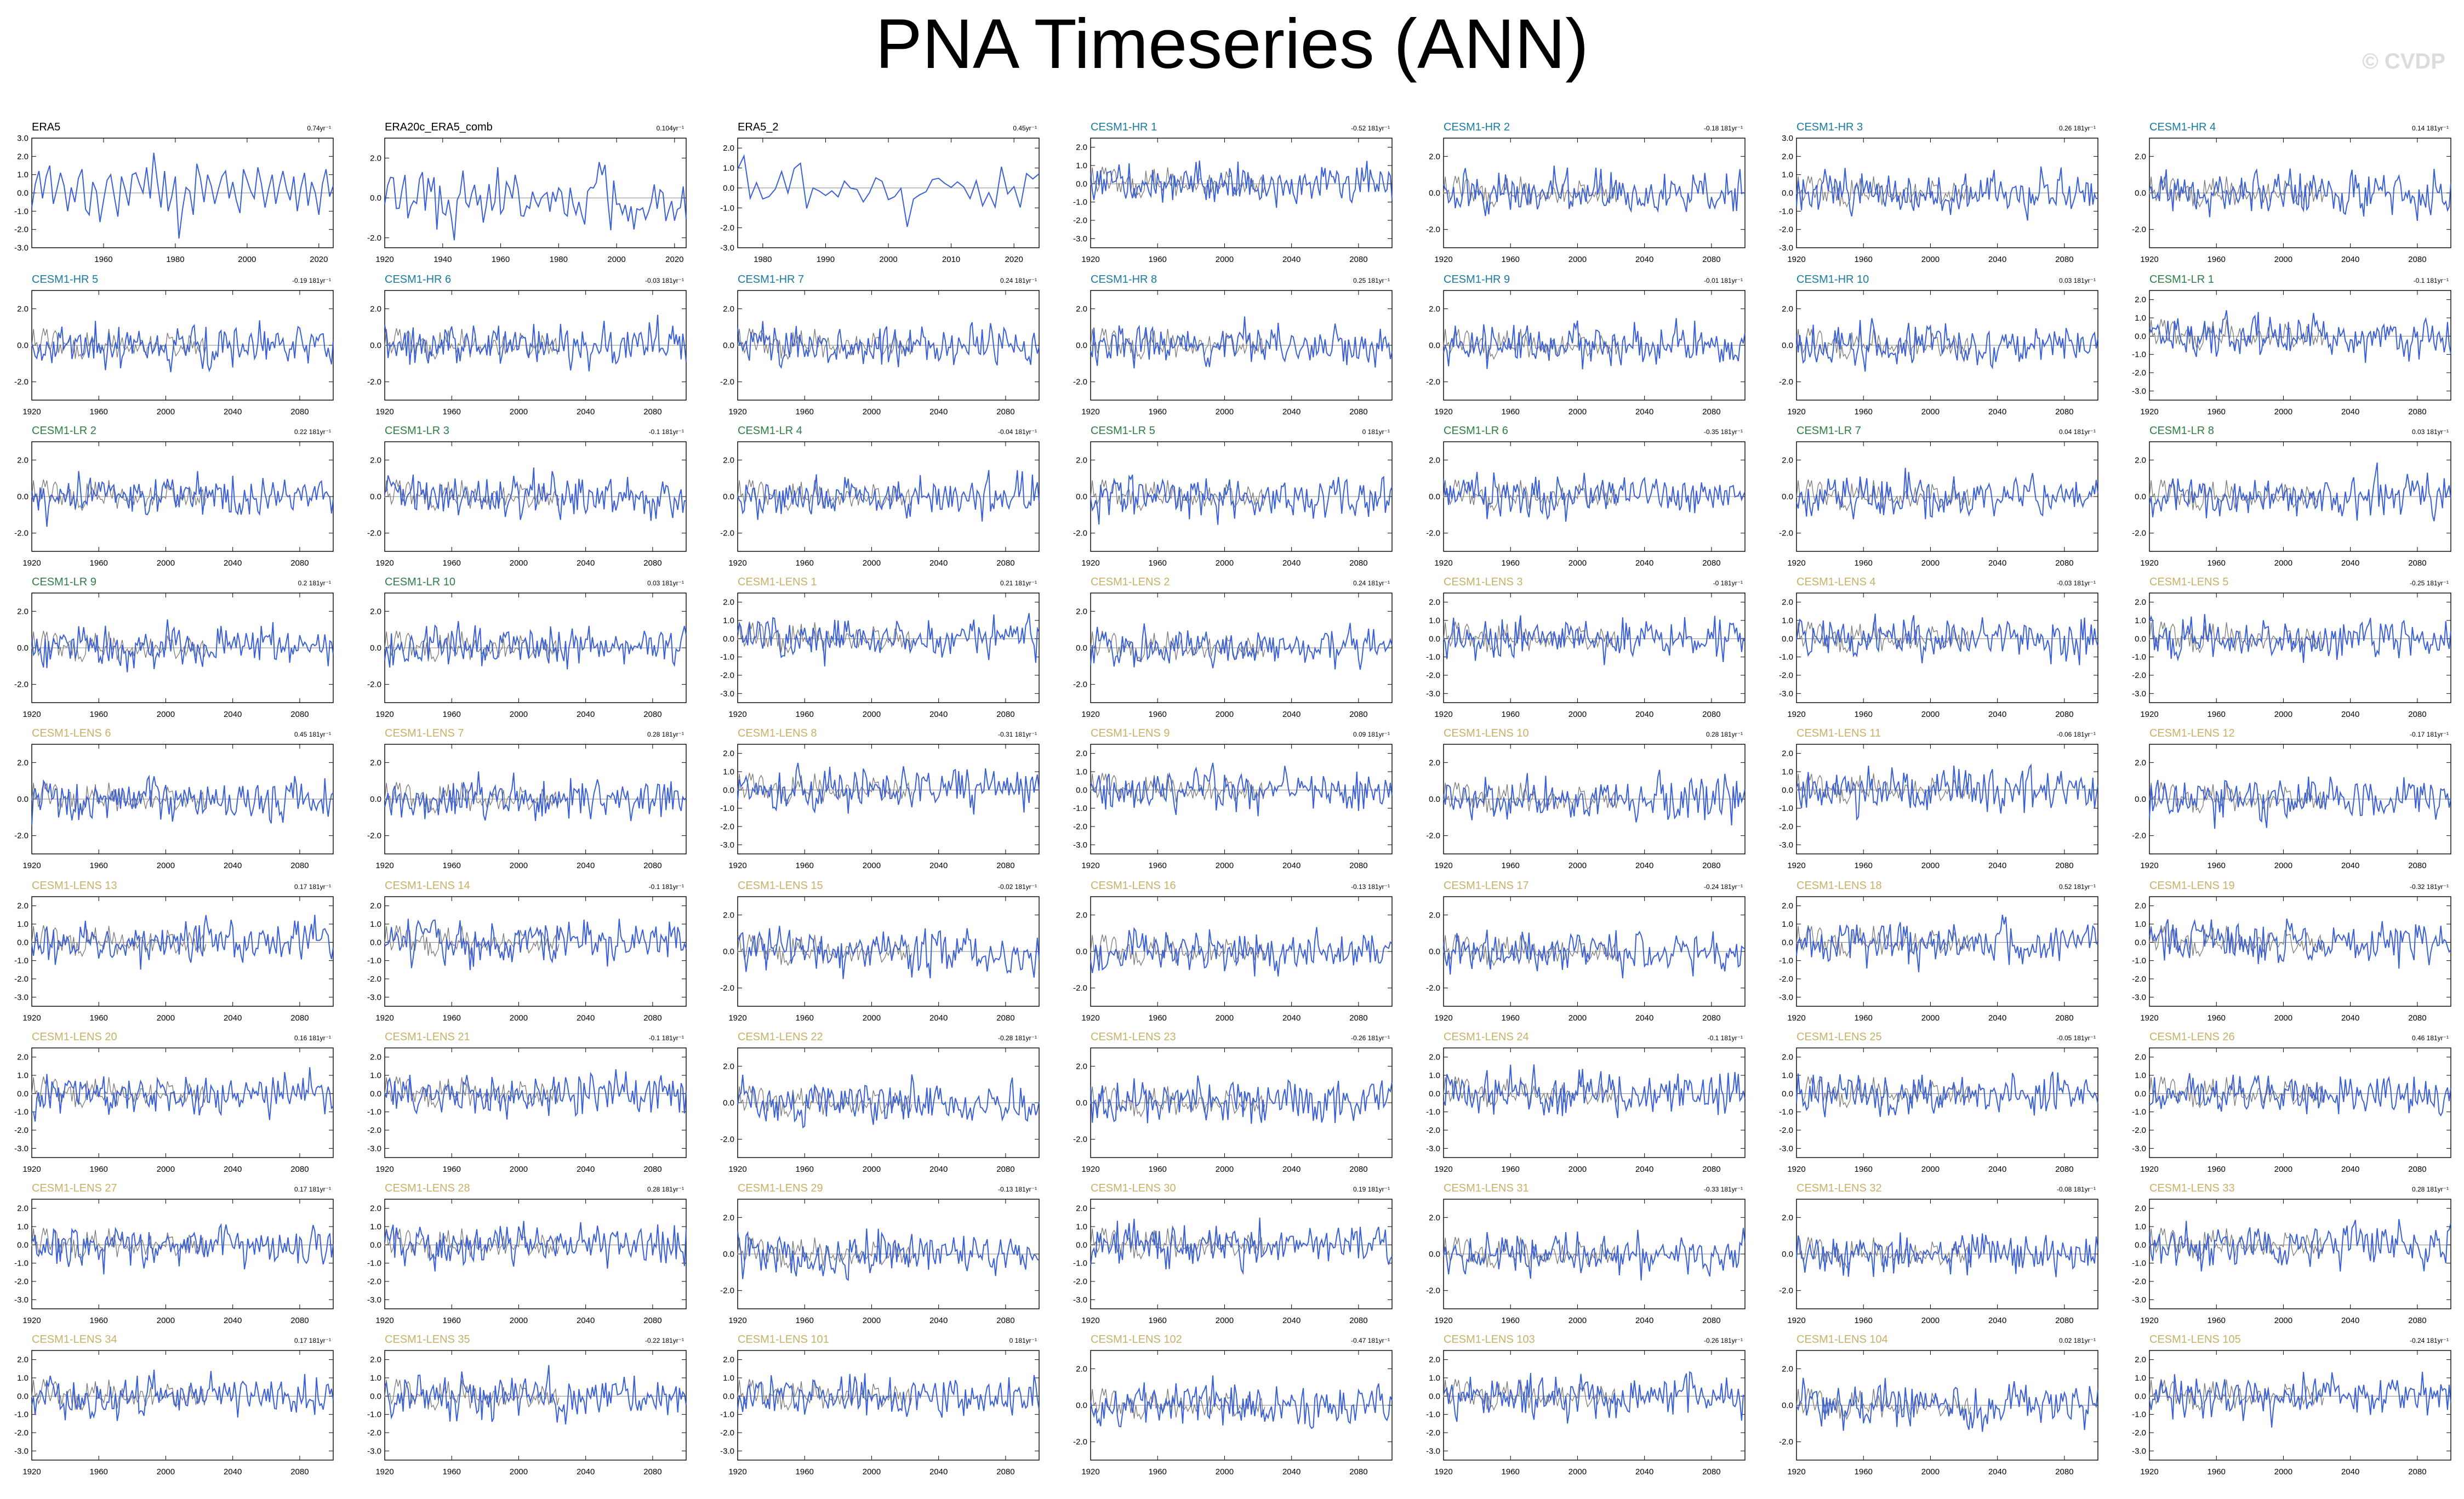 This screenshot has height=1499, width=2464. I want to click on panel-title: CESM1-LENS 28, so click(427, 1188).